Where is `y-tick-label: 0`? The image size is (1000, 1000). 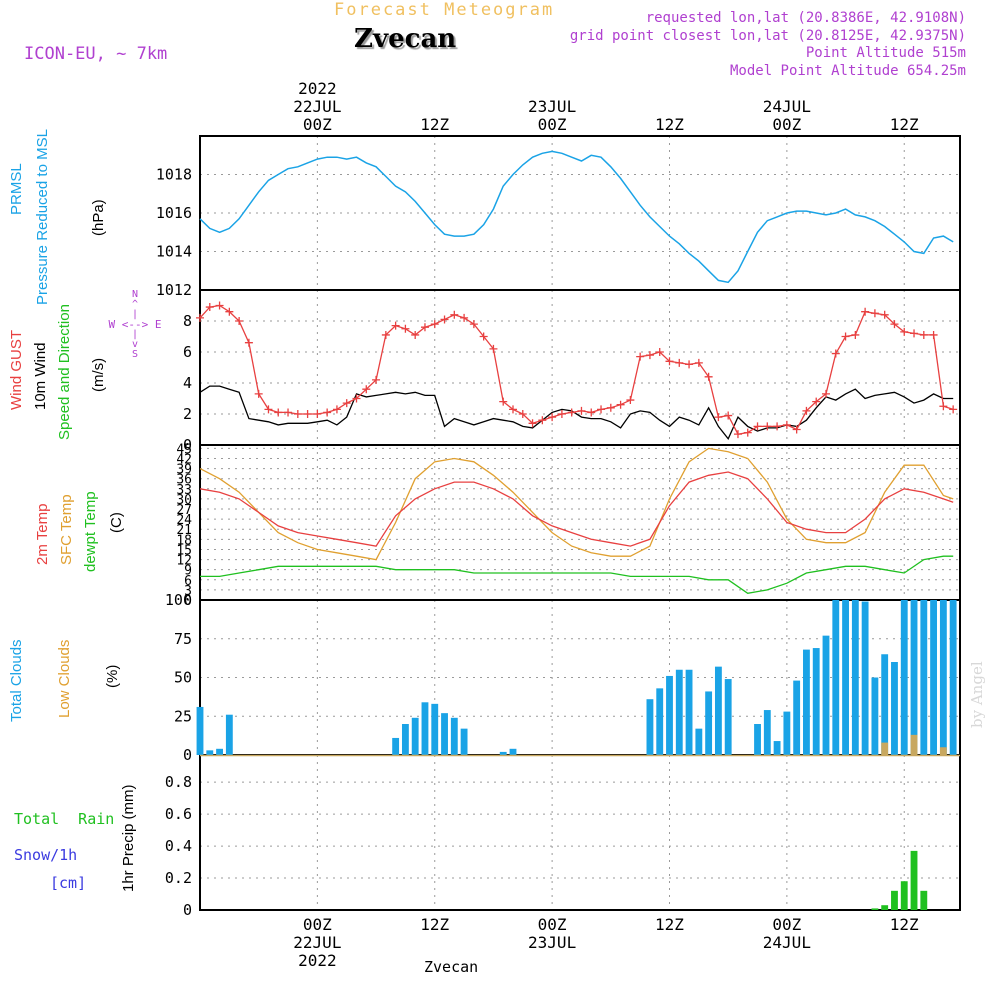 y-tick-label: 0 is located at coordinates (187, 755).